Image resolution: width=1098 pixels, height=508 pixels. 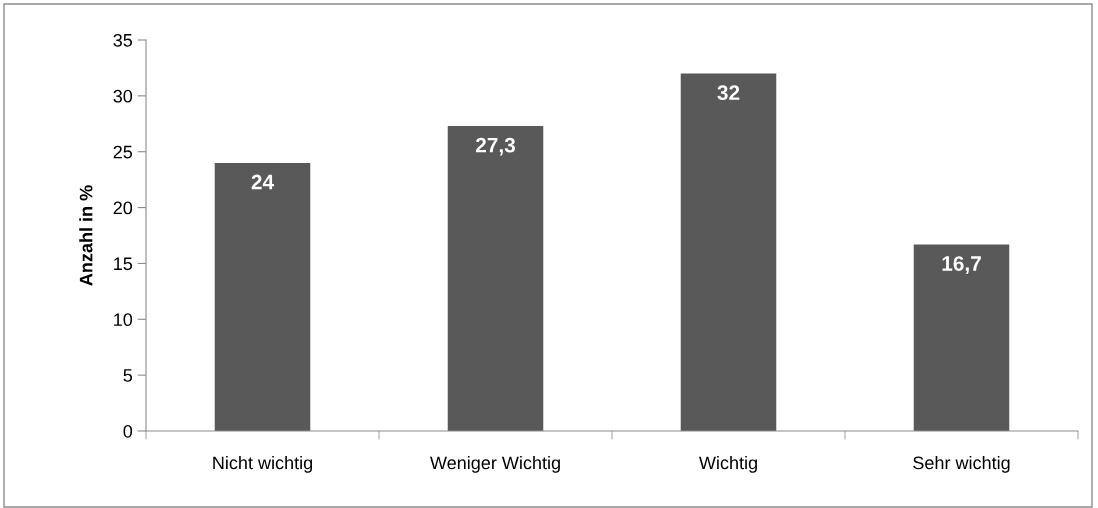 I want to click on y-tick-label: 0, so click(x=128, y=431).